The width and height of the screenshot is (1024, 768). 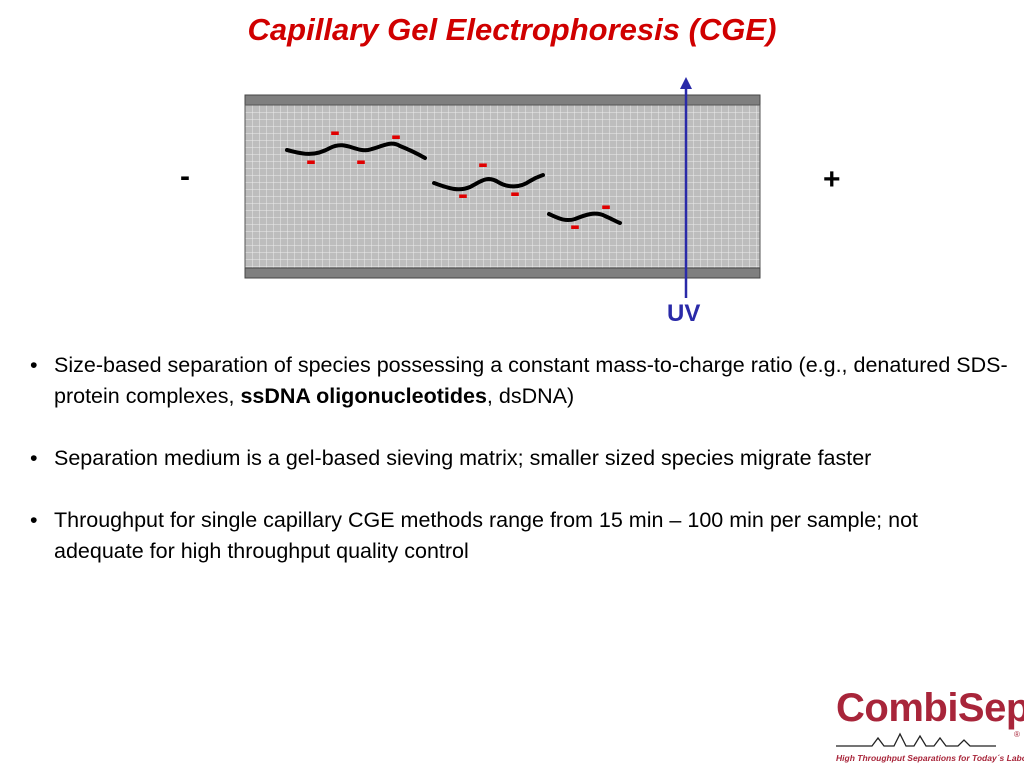 I want to click on dna-strand-medium, so click(x=488, y=182).